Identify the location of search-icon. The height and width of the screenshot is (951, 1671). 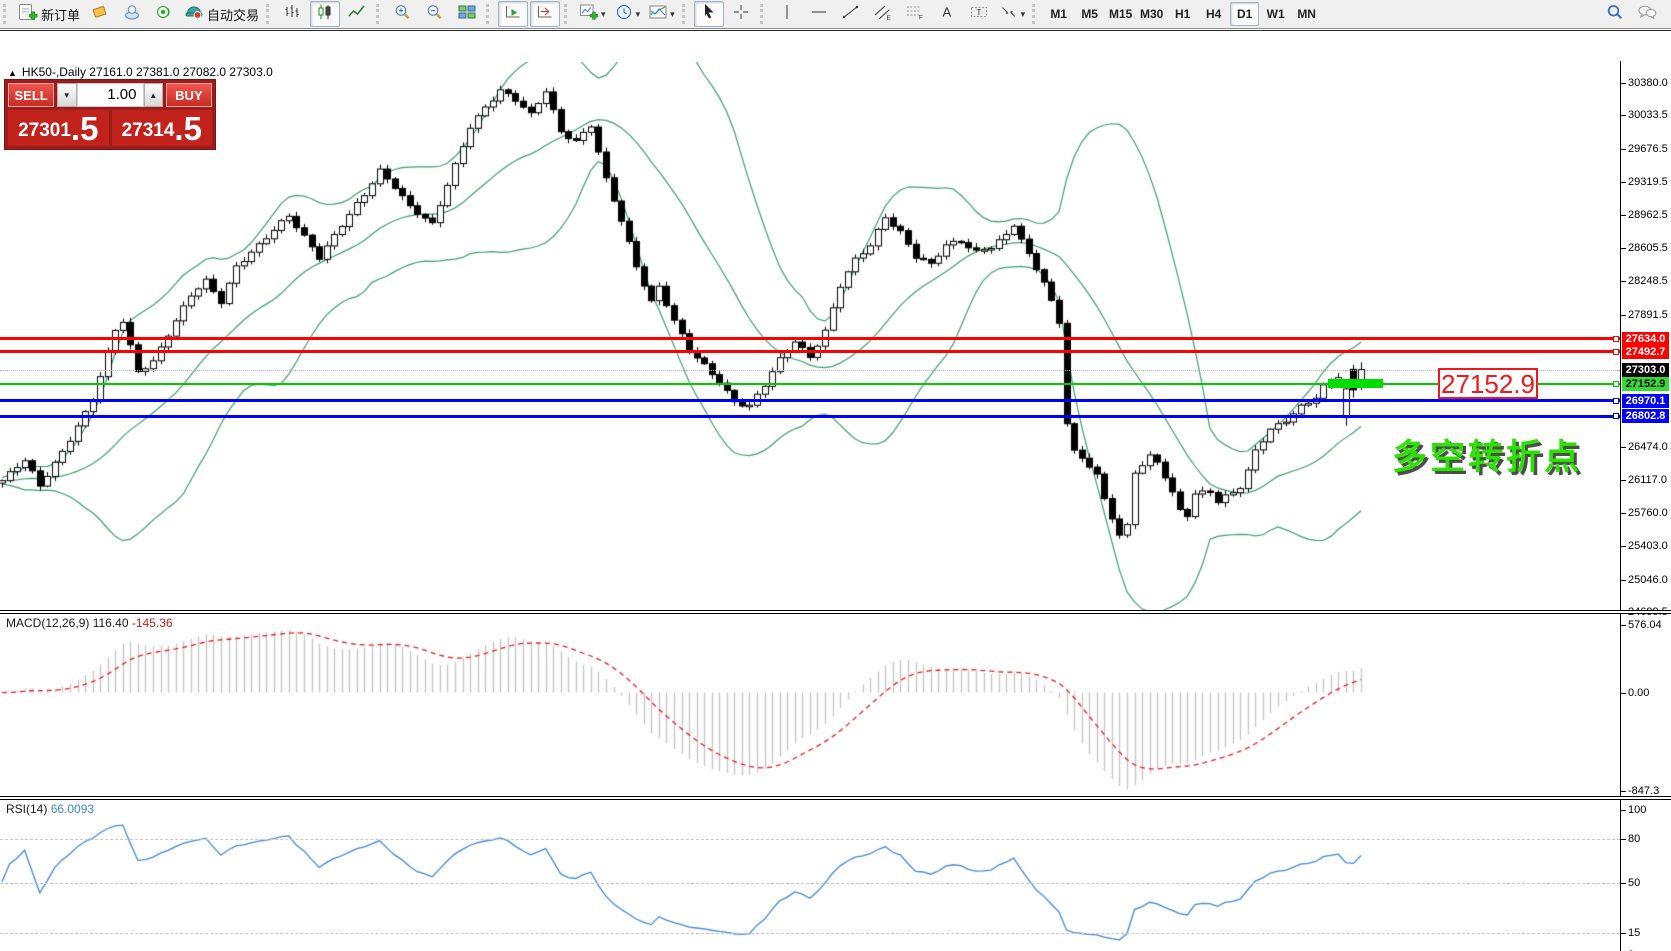
(1615, 14).